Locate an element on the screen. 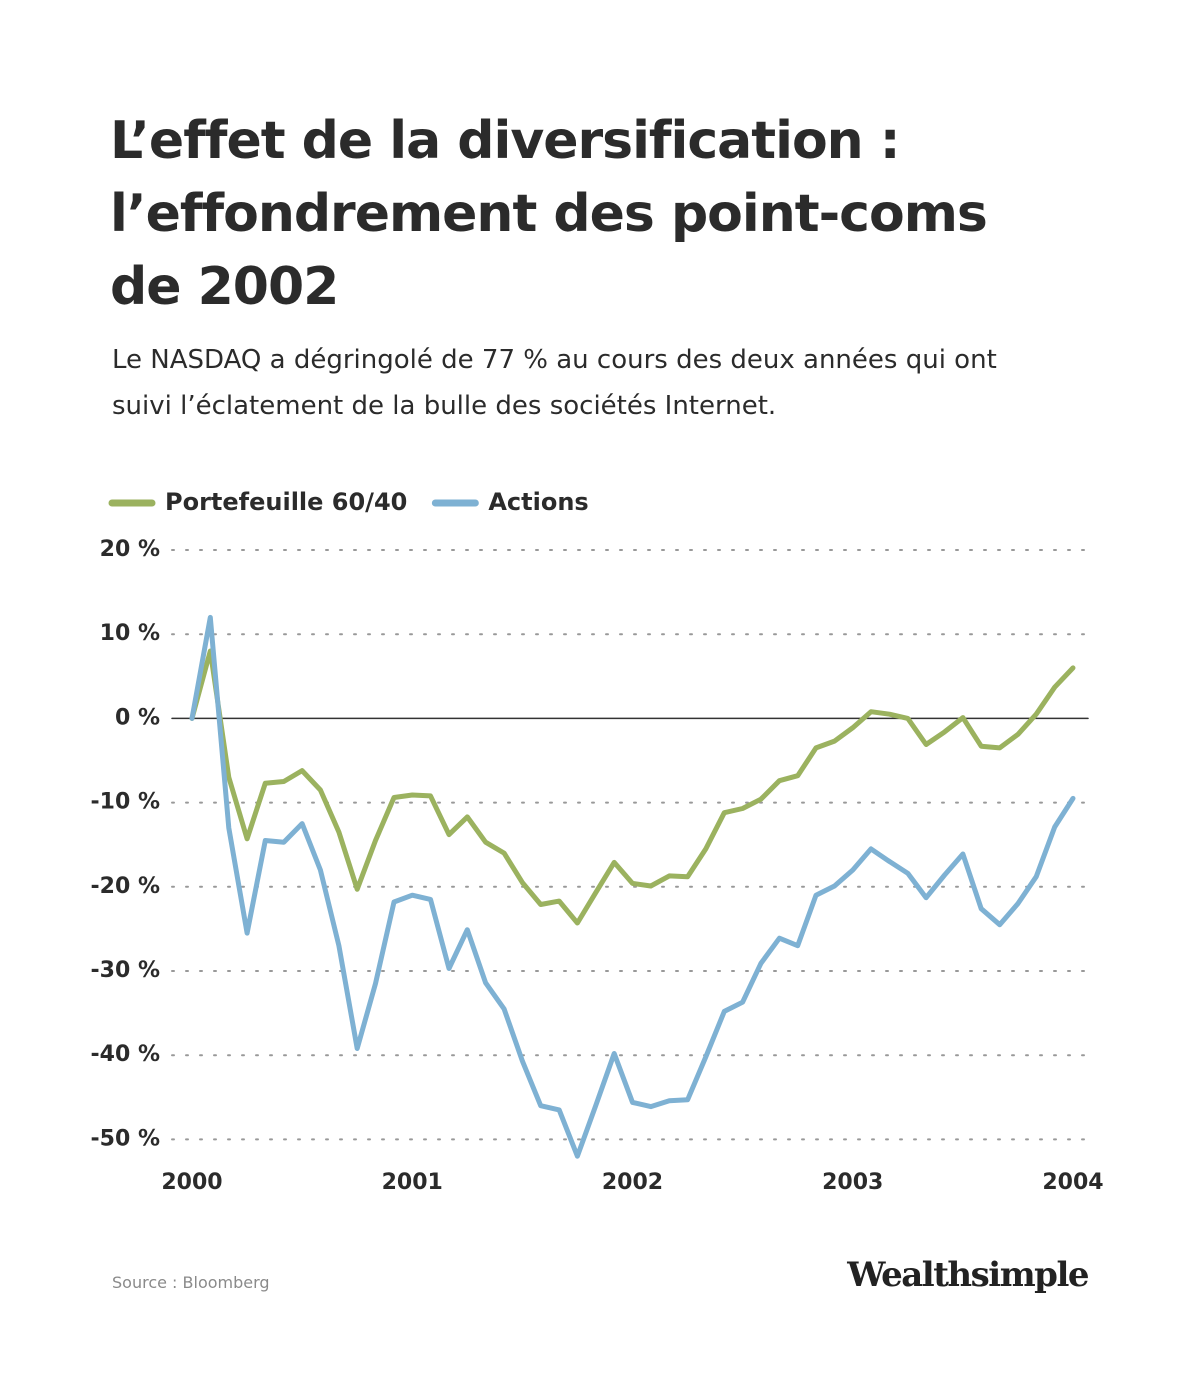 Image resolution: width=1200 pixels, height=1393 pixels. y-tick-label: 10 % is located at coordinates (130, 633).